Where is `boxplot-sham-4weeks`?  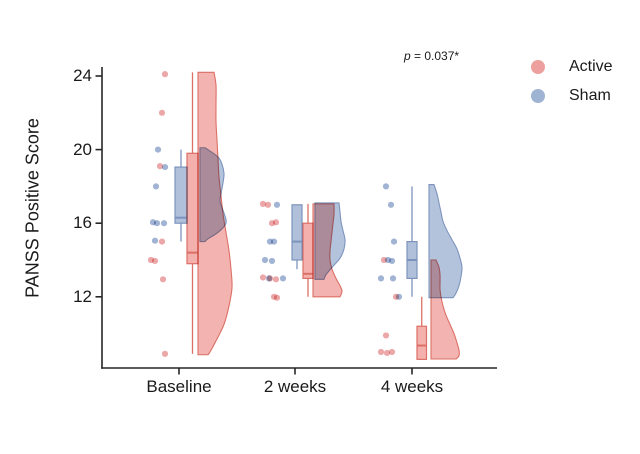 boxplot-sham-4weeks is located at coordinates (412, 241).